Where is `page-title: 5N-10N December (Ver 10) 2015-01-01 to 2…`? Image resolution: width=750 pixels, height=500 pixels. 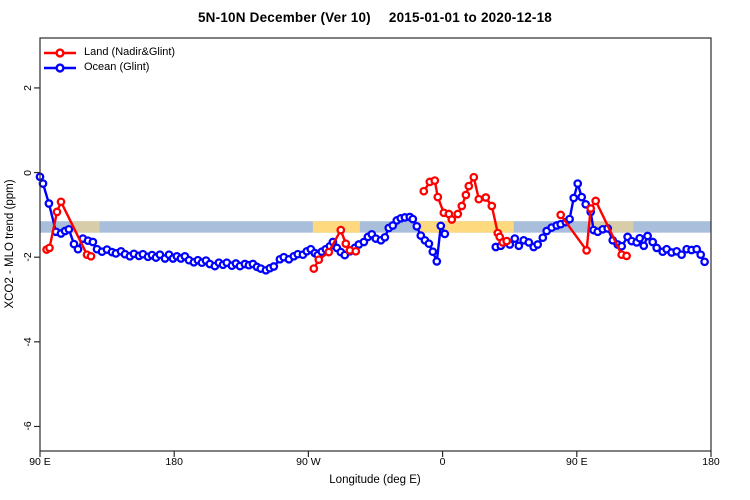 page-title: 5N-10N December (Ver 10) 2015-01-01 to 2… is located at coordinates (375, 17).